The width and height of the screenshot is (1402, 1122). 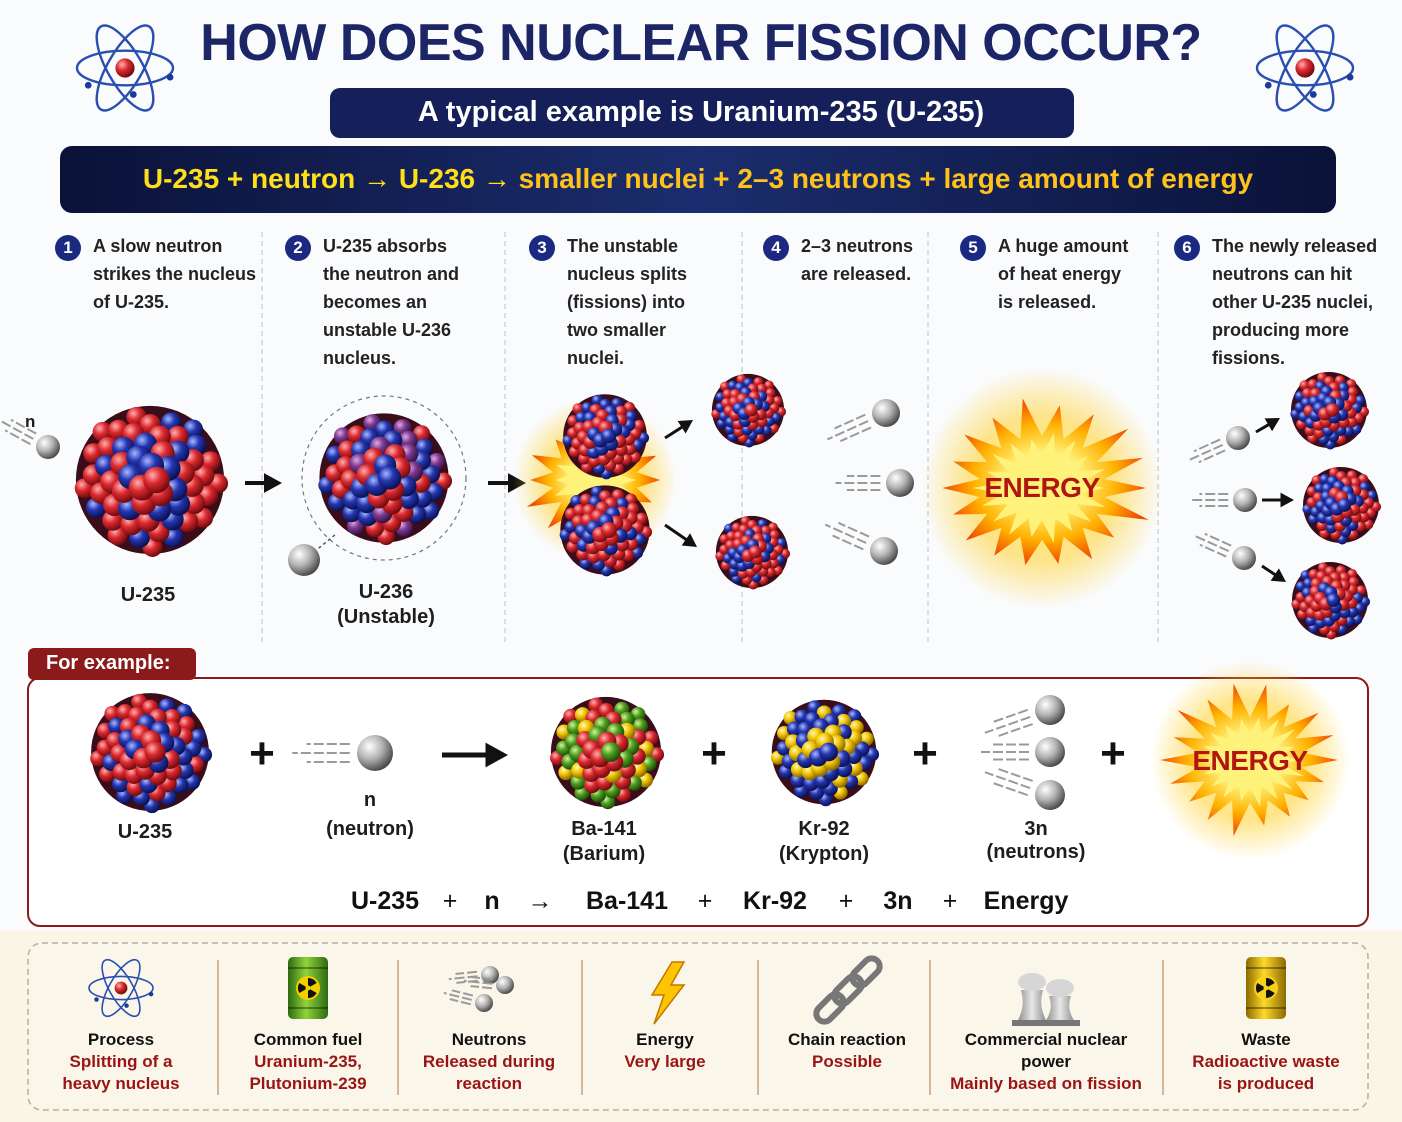 What do you see at coordinates (1032, 1006) in the screenshot?
I see `cooling-tower` at bounding box center [1032, 1006].